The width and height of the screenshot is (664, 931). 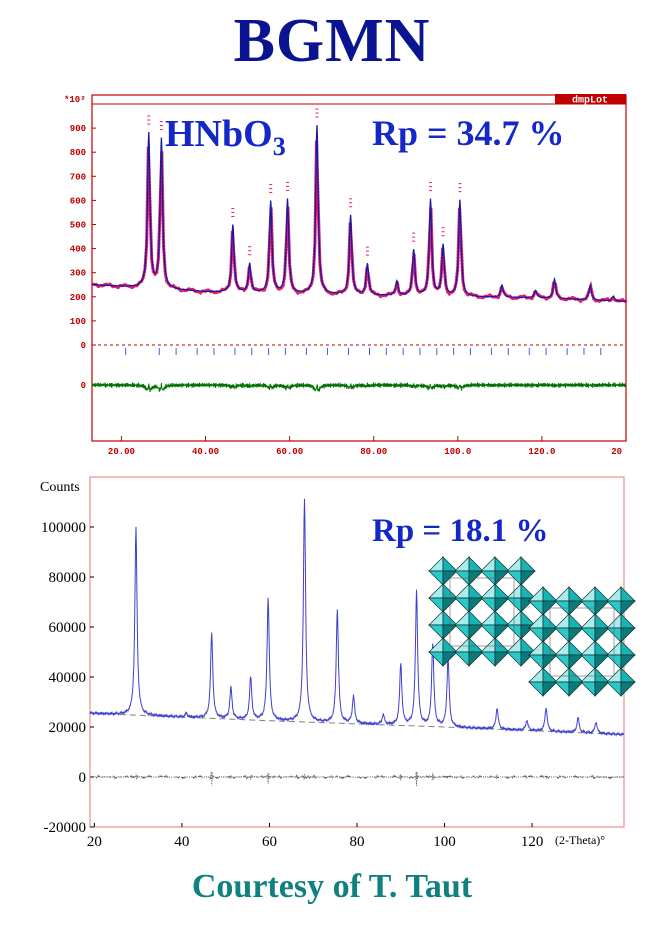 I want to click on unit-cell-outline, so click(x=582, y=642).